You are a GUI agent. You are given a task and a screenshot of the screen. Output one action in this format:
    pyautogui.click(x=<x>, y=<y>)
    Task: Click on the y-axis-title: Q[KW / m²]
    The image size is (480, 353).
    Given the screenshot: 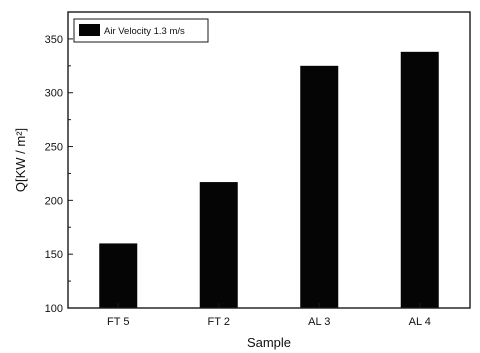 What is the action you would take?
    pyautogui.click(x=20, y=160)
    